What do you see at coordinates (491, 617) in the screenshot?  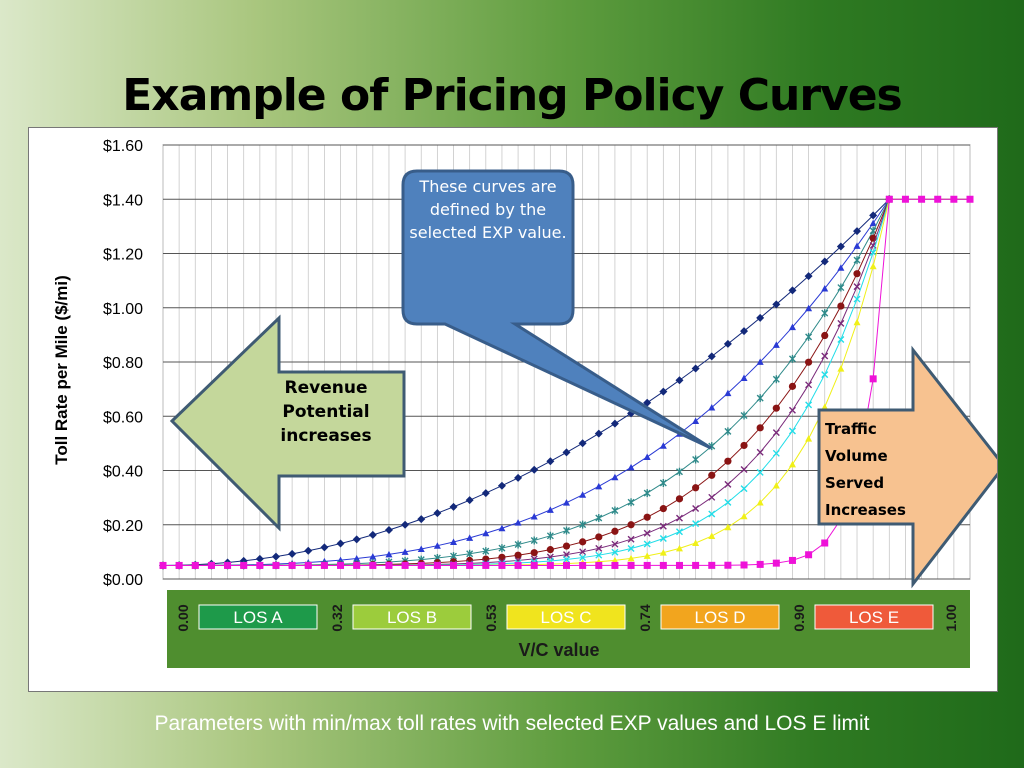 I see `x-tick-label: 0.53` at bounding box center [491, 617].